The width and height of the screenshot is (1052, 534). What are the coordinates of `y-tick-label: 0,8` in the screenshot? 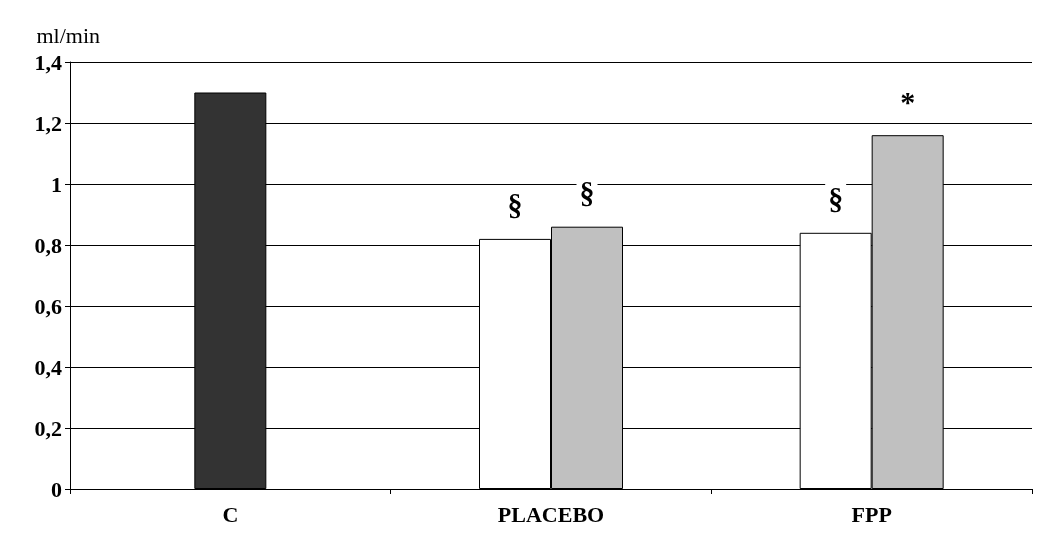 It's located at (48, 245).